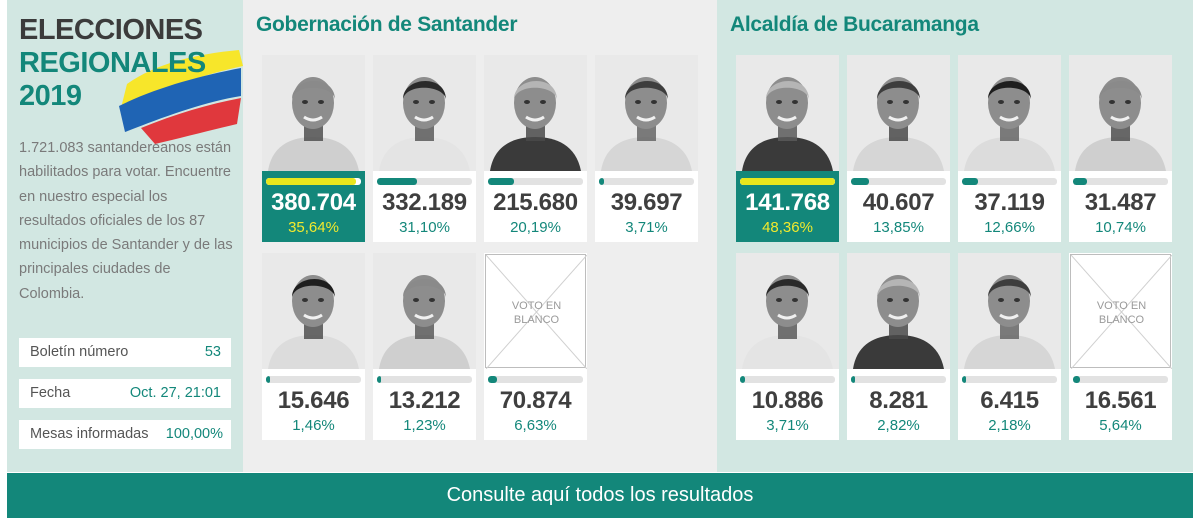  Describe the element at coordinates (646, 148) in the screenshot. I see `candidate-card: 39.697 3,71%` at that location.